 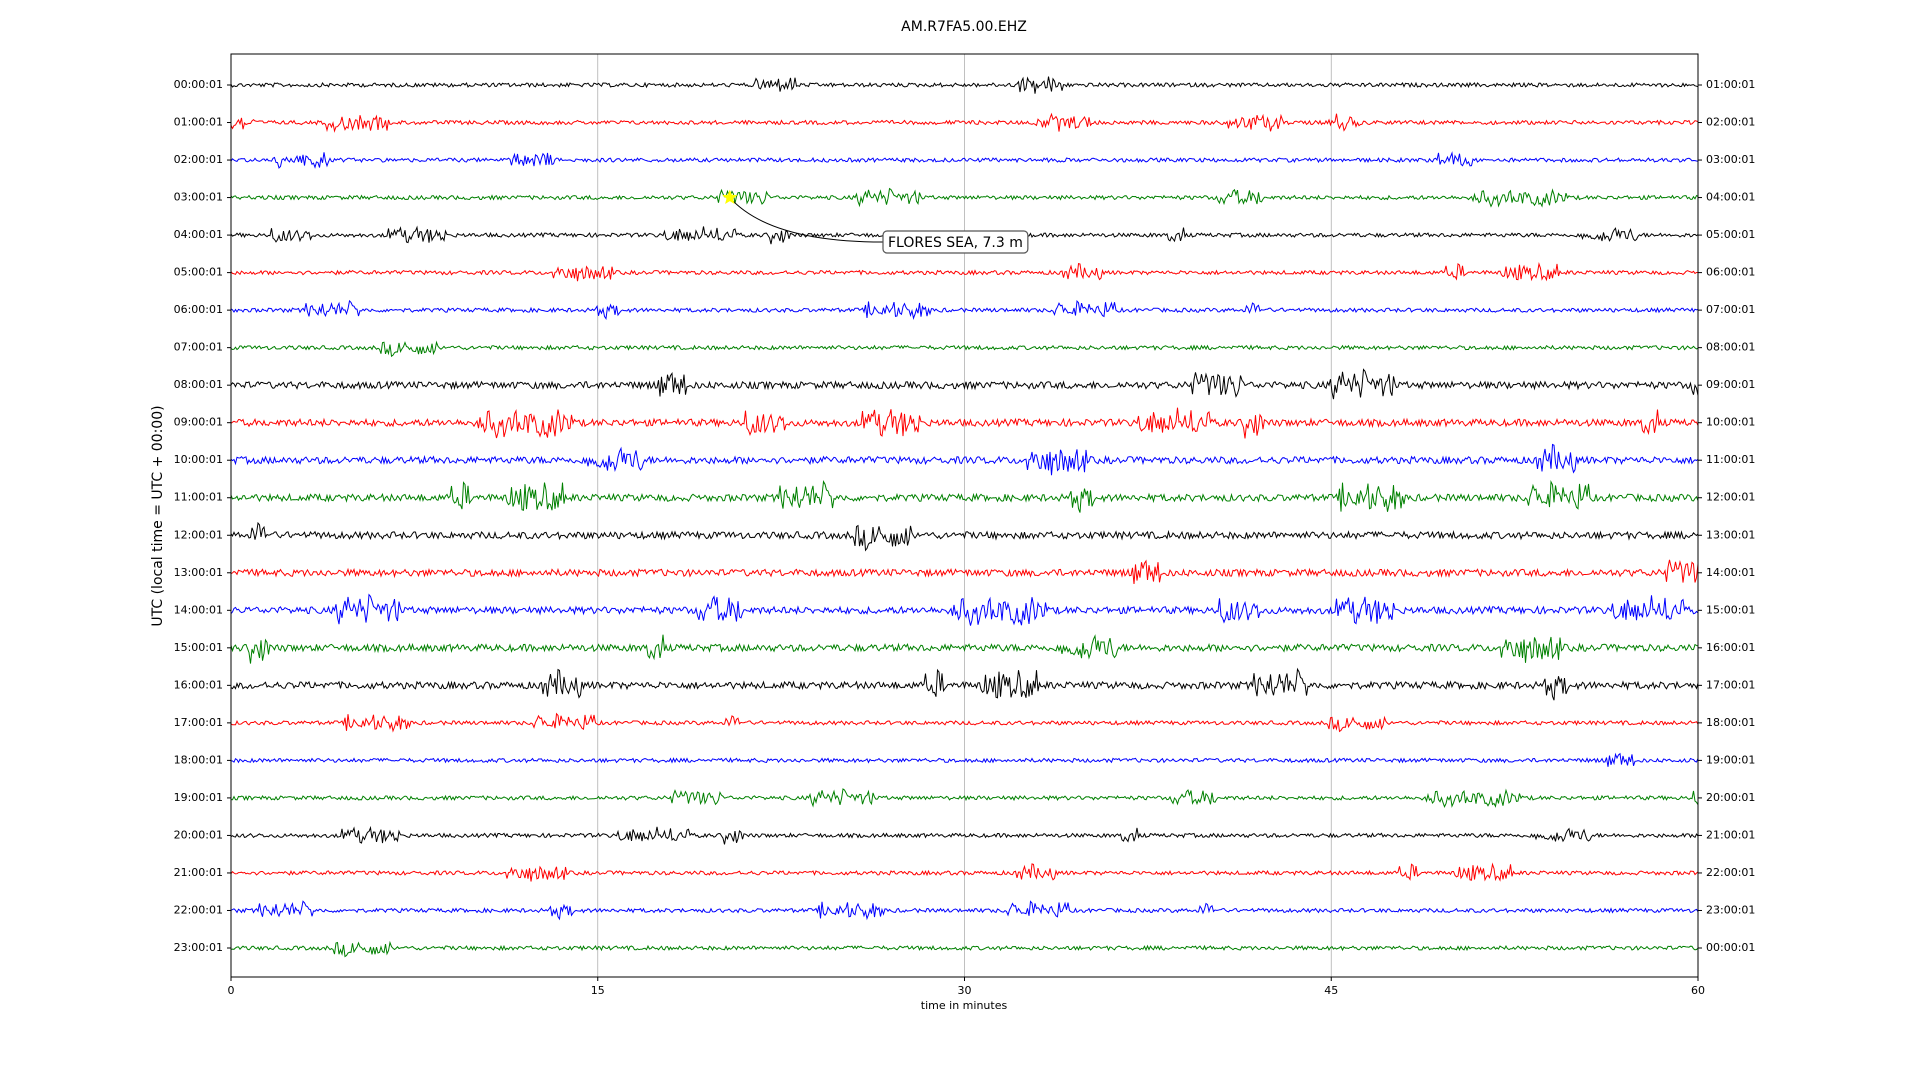 What do you see at coordinates (1730, 459) in the screenshot?
I see `y2-tick-label: 11:00:01` at bounding box center [1730, 459].